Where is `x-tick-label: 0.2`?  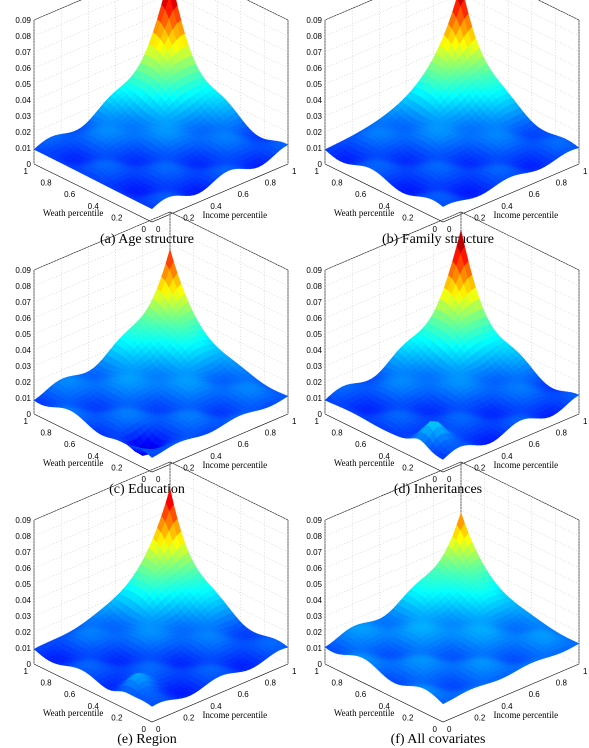
x-tick-label: 0.2 is located at coordinates (189, 717).